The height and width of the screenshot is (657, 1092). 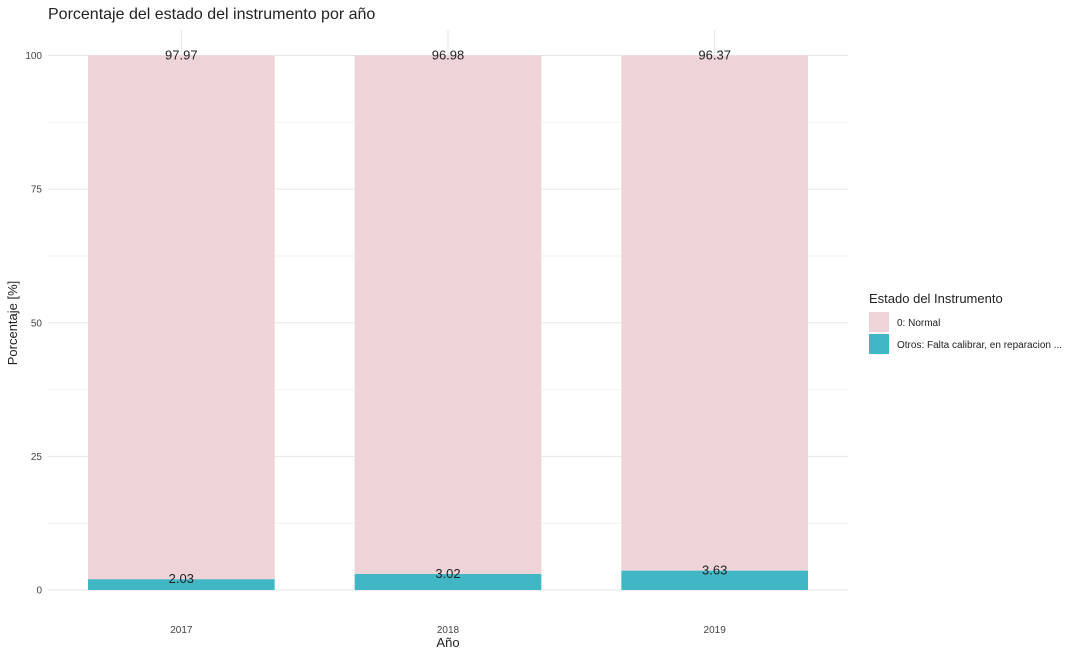 I want to click on data-label: 97.97, so click(x=181, y=55).